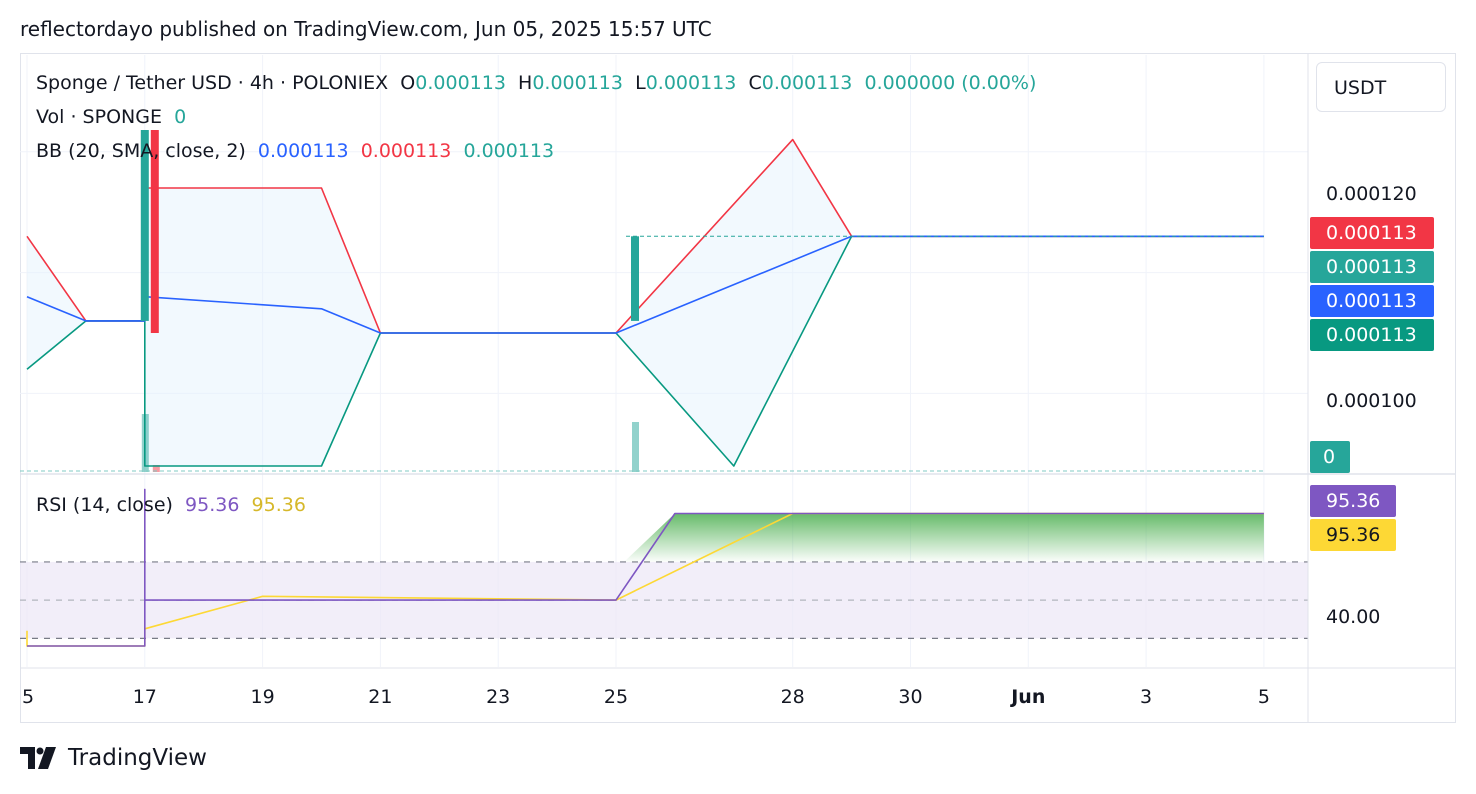 This screenshot has height=794, width=1476. What do you see at coordinates (1330, 457) in the screenshot?
I see `volume-tag: 0` at bounding box center [1330, 457].